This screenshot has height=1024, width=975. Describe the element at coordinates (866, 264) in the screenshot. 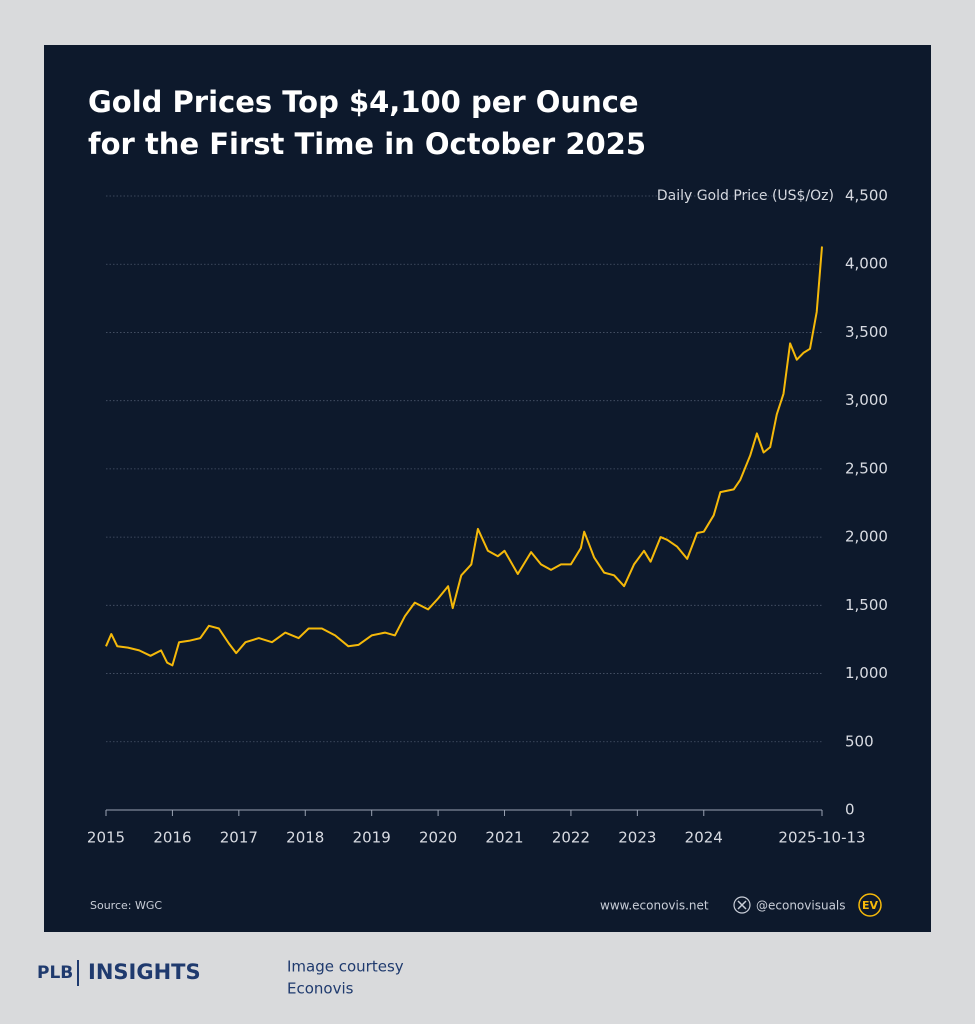

I see `y-tick-label: 4,000` at that location.